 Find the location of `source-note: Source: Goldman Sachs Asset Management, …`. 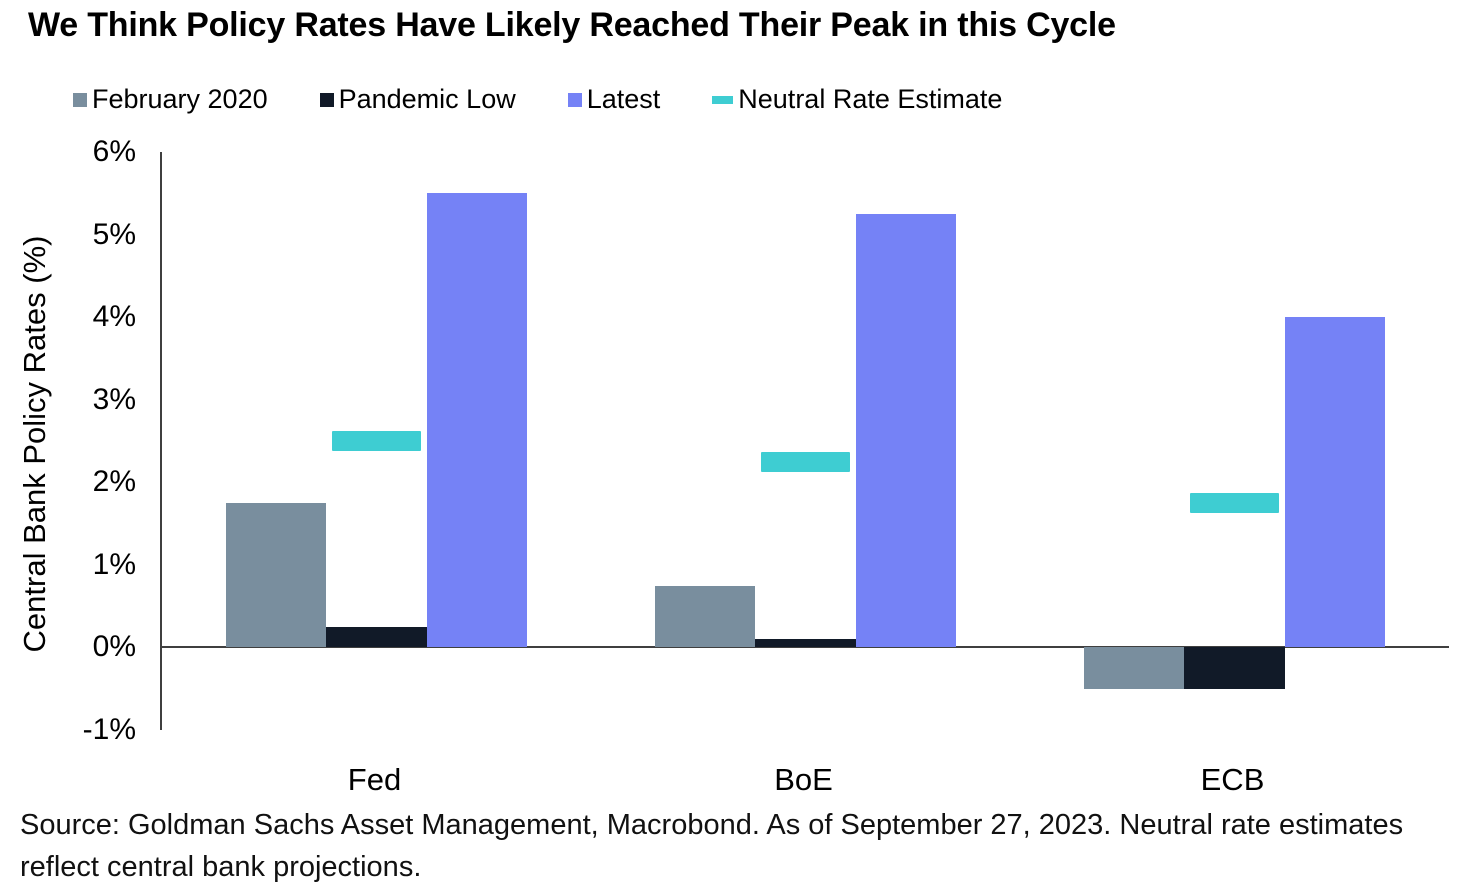

source-note: Source: Goldman Sachs Asset Management, … is located at coordinates (712, 846).